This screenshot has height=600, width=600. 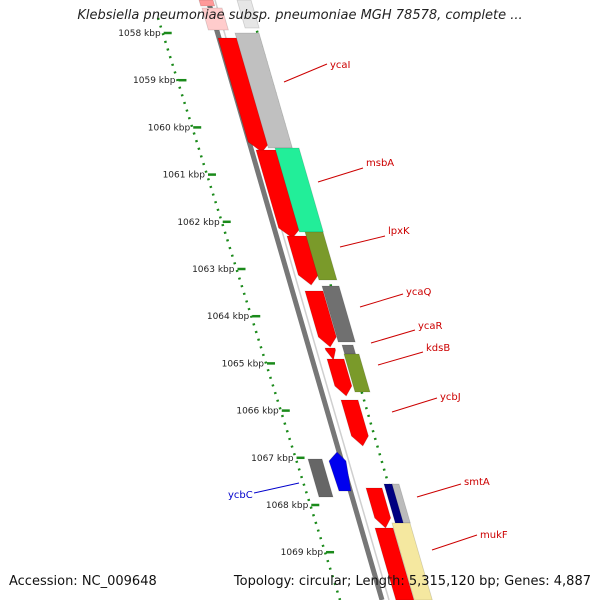 What do you see at coordinates (330, 354) in the screenshot?
I see `cds-arrow-ycaR` at bounding box center [330, 354].